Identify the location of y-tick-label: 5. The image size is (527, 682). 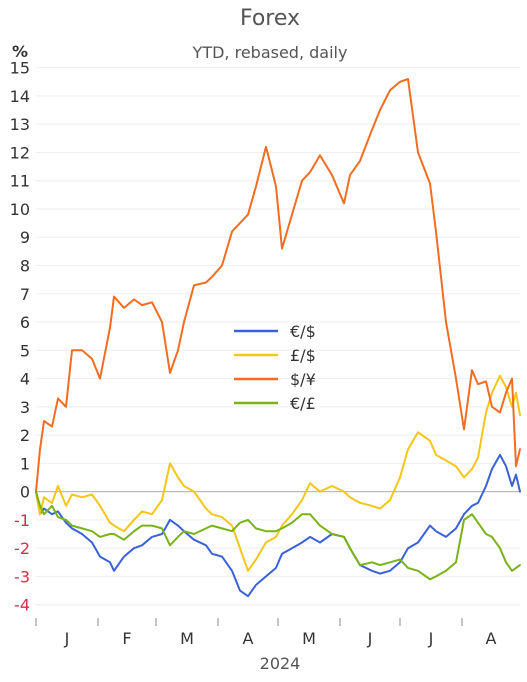
(25, 350).